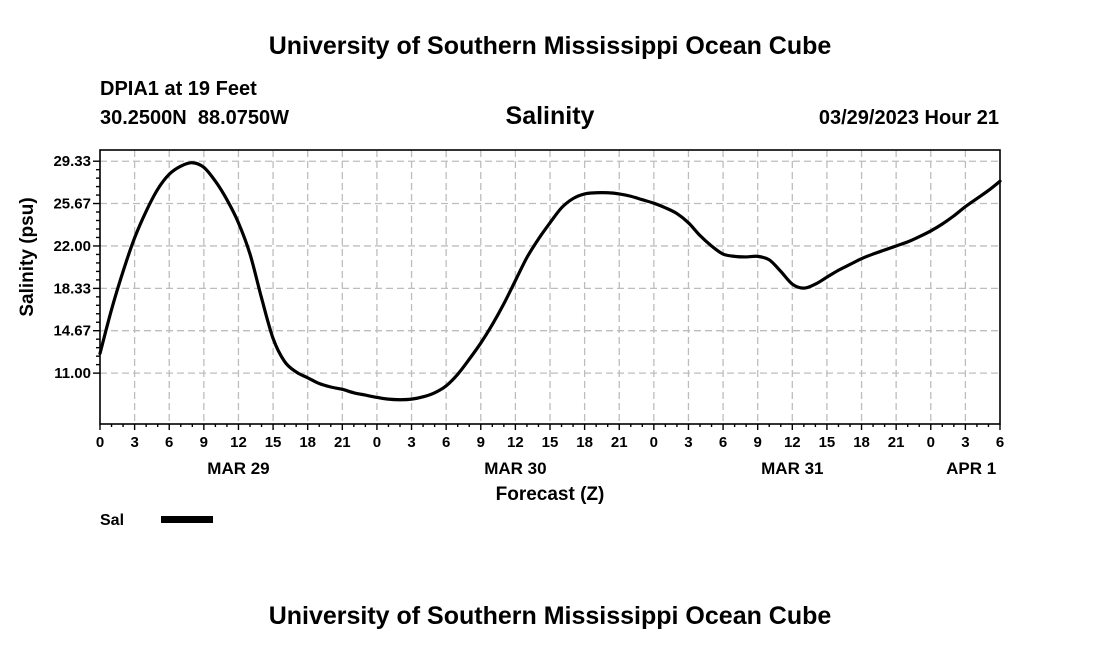 The height and width of the screenshot is (650, 1100). Describe the element at coordinates (72, 331) in the screenshot. I see `y-tick-label: 14.67` at that location.